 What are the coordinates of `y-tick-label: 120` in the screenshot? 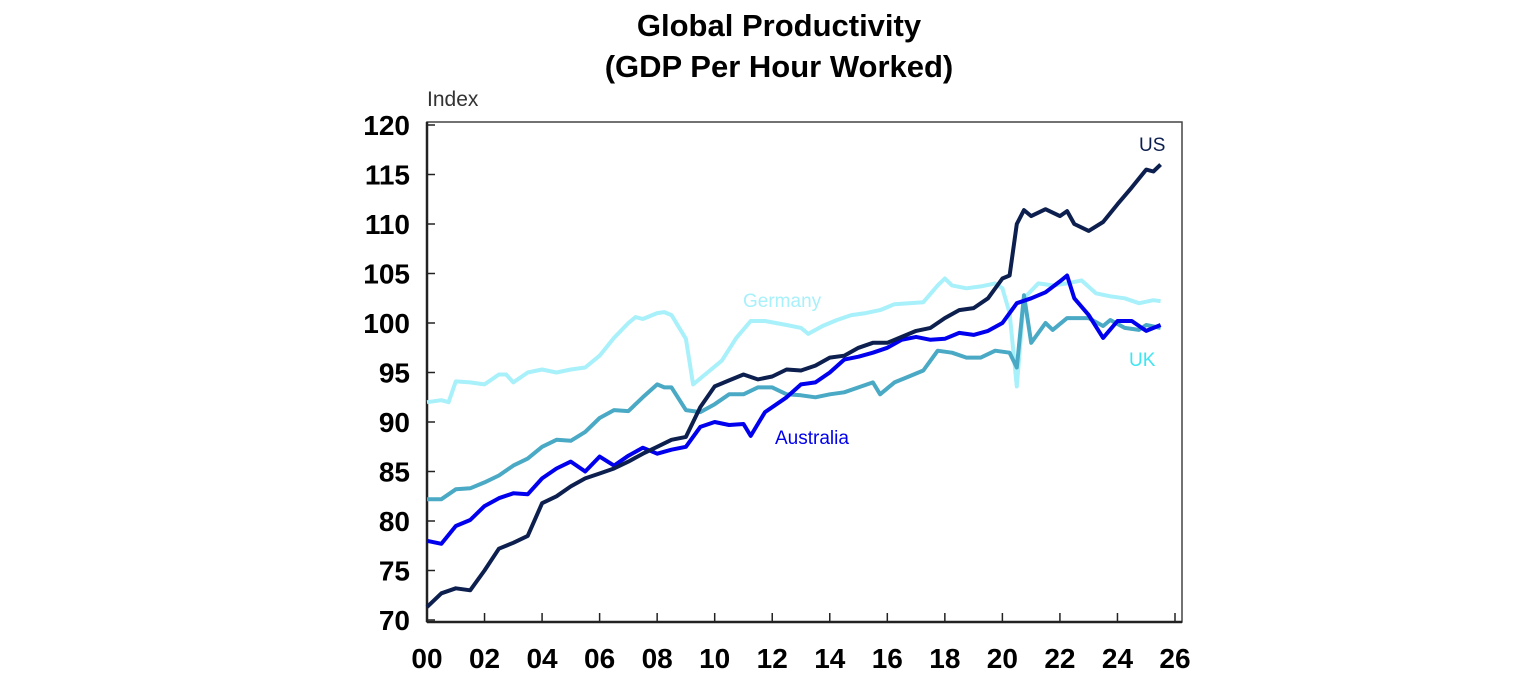 It's located at (386, 125).